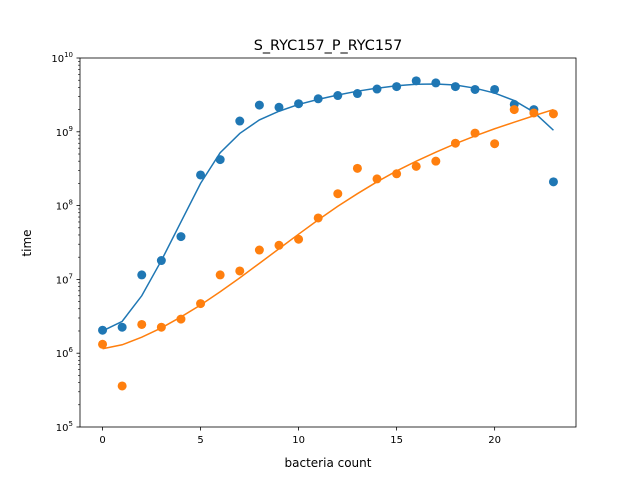 This screenshot has height=480, width=640. I want to click on y-tick-label: 10¹⁰, so click(62, 58).